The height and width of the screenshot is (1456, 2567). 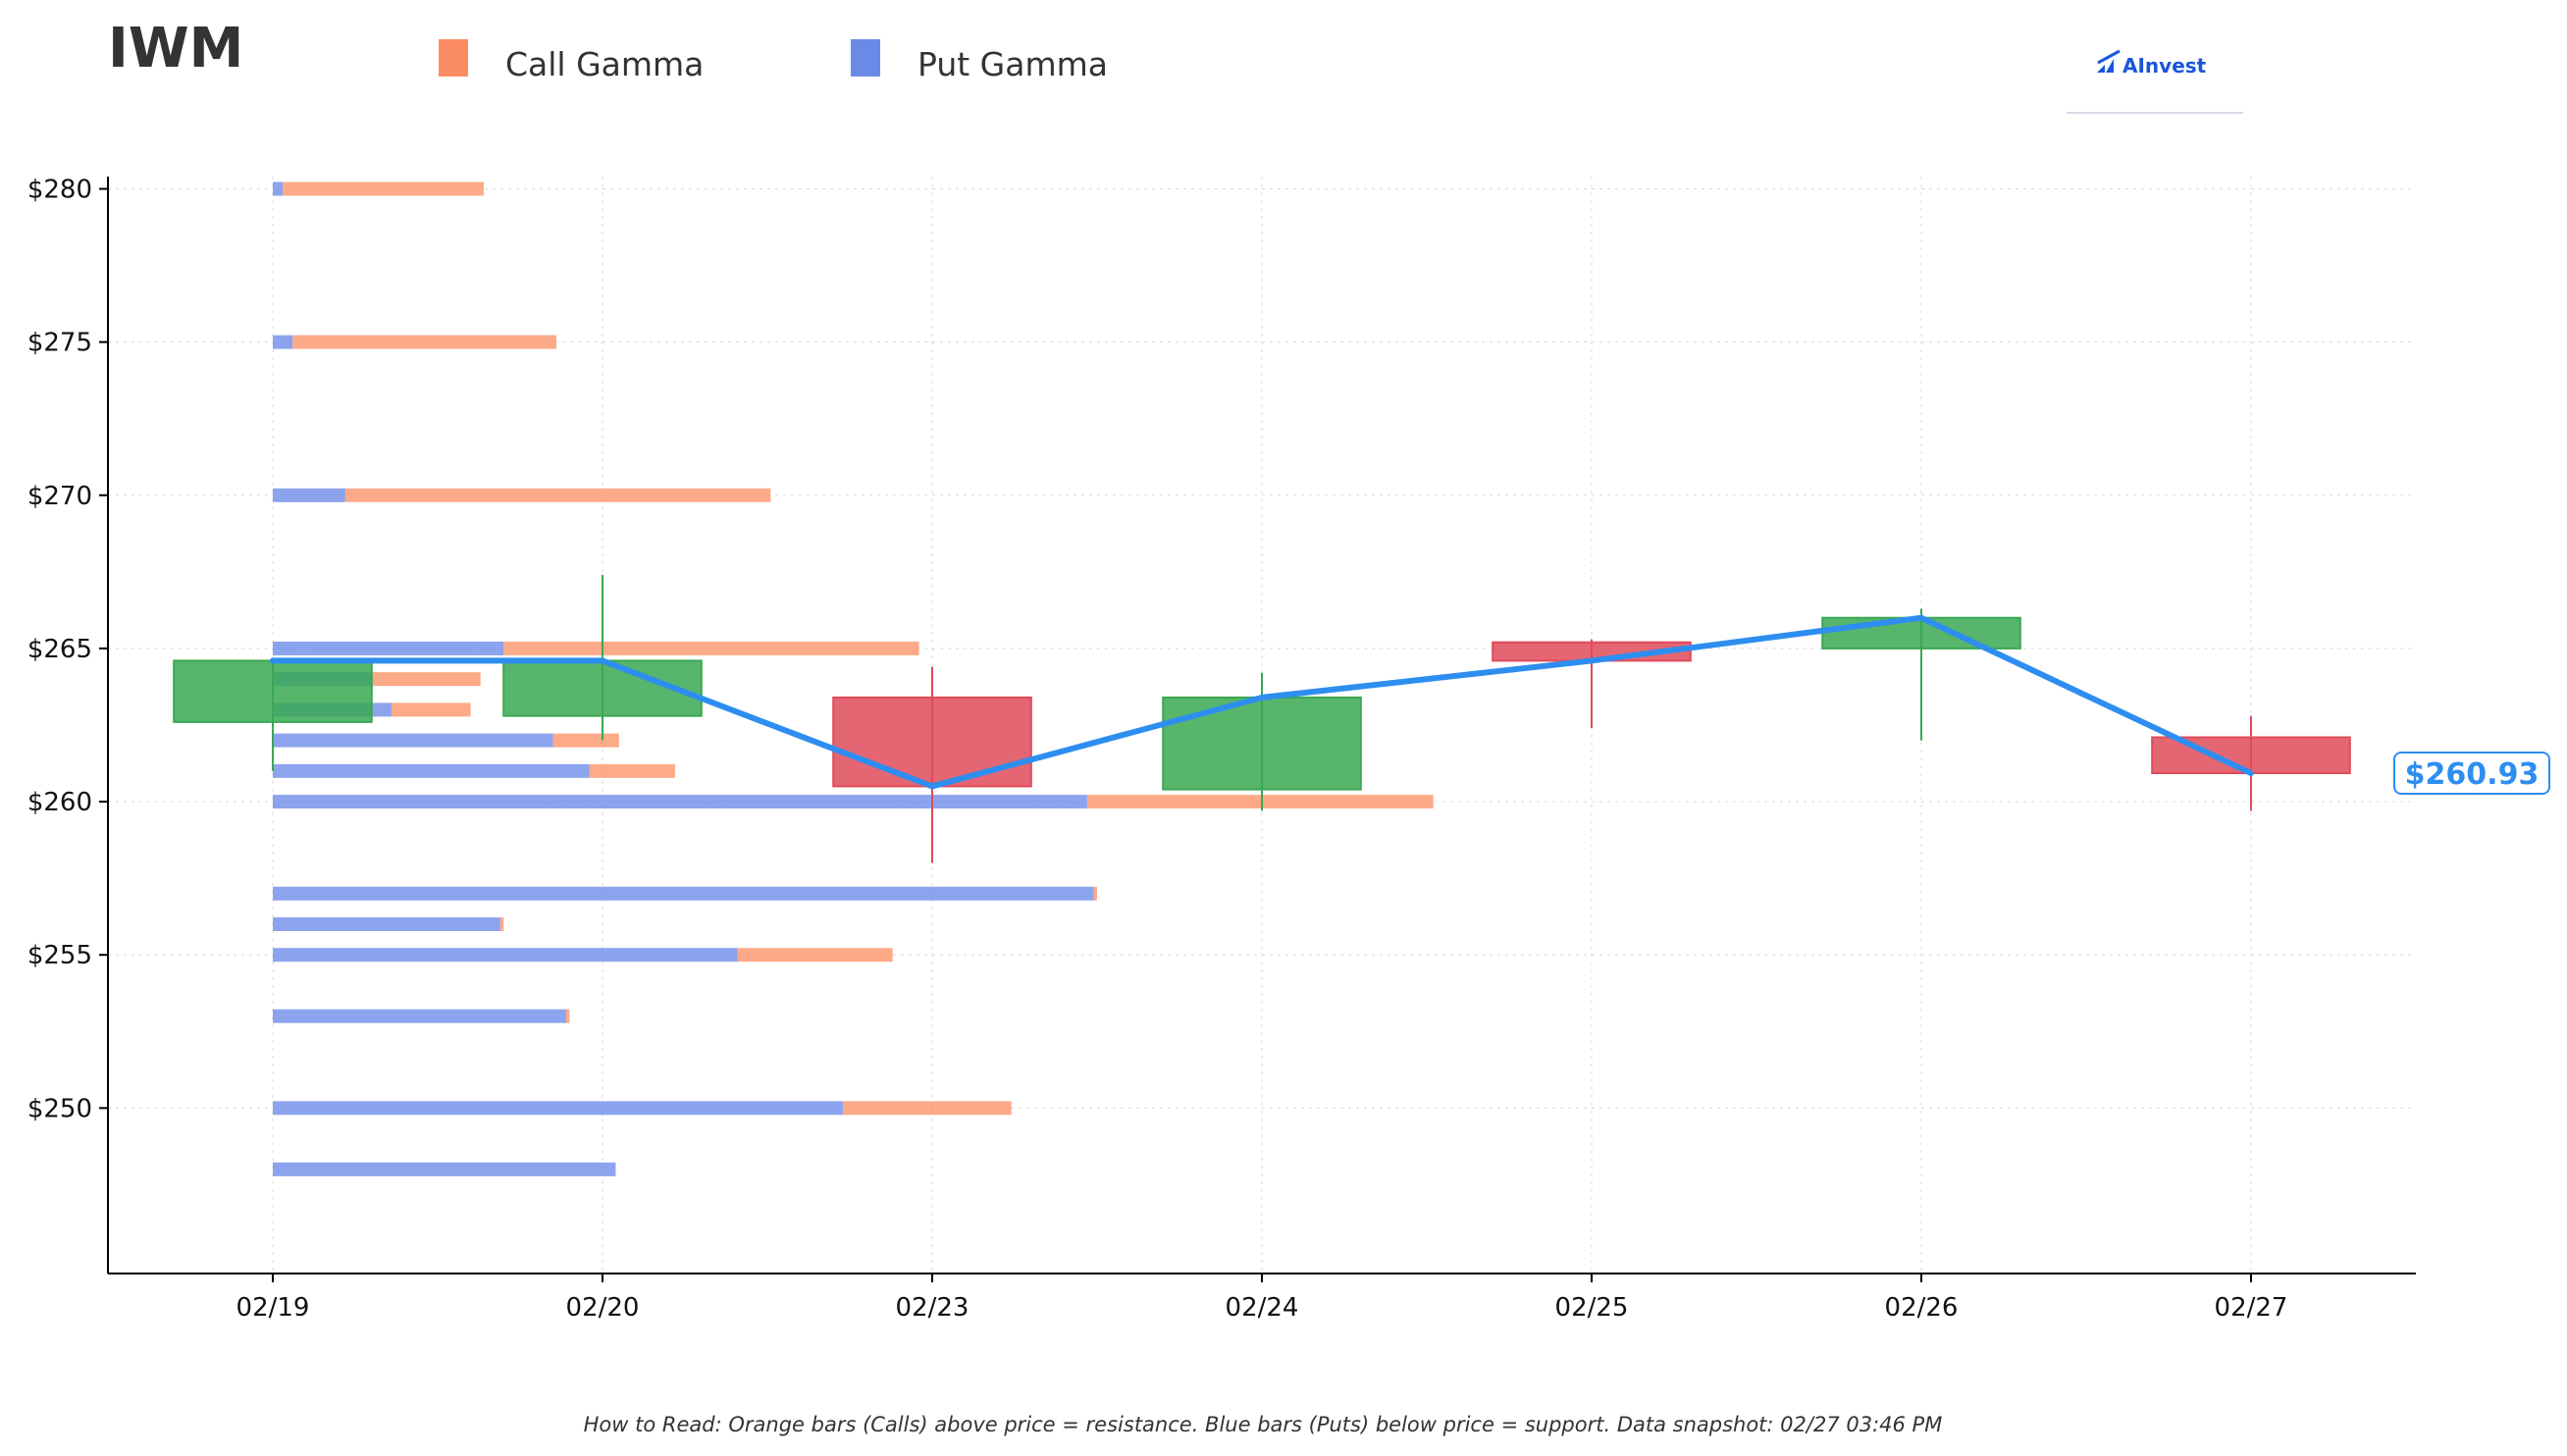 I want to click on y-tick-label: $265, so click(x=60, y=649).